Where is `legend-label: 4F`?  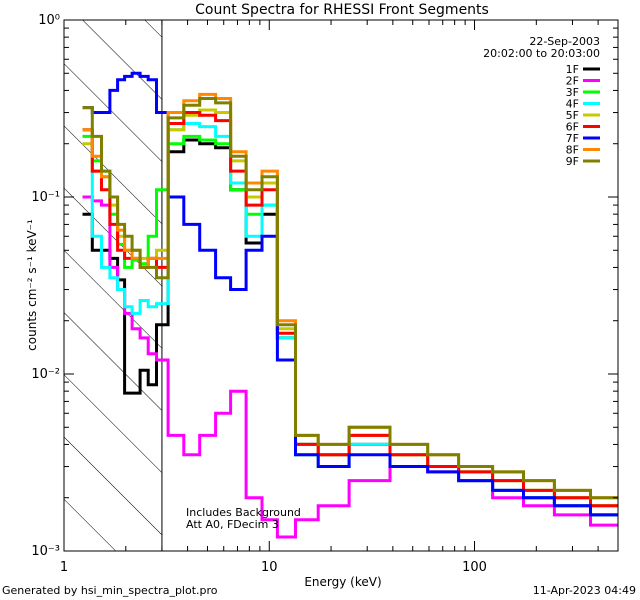 legend-label: 4F is located at coordinates (572, 104).